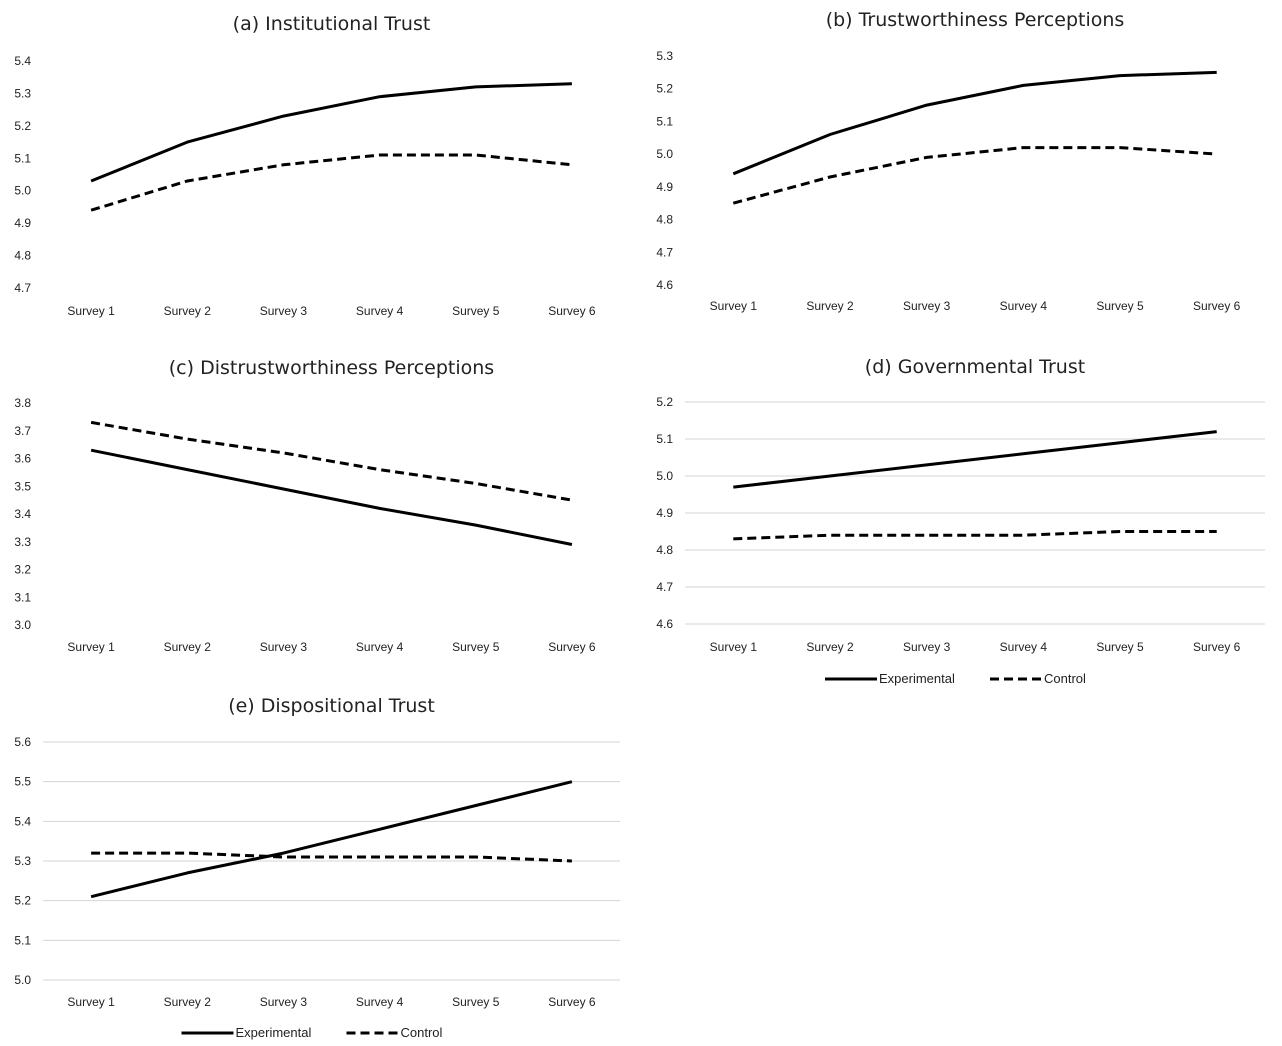 The image size is (1282, 1046). Describe the element at coordinates (22, 782) in the screenshot. I see `y-tick-label: 5.5` at that location.